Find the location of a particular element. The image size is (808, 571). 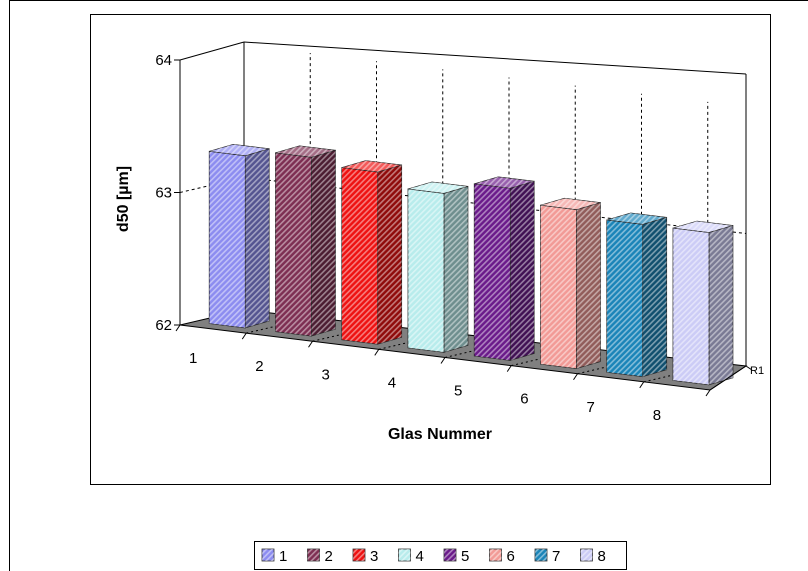

legend-item-7: 7 is located at coordinates (547, 556).